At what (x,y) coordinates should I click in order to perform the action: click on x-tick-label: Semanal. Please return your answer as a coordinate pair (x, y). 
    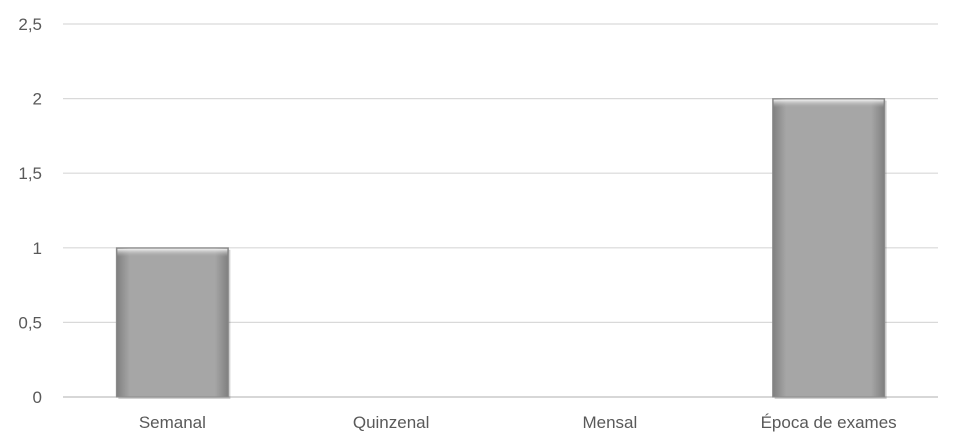
    Looking at the image, I should click on (172, 422).